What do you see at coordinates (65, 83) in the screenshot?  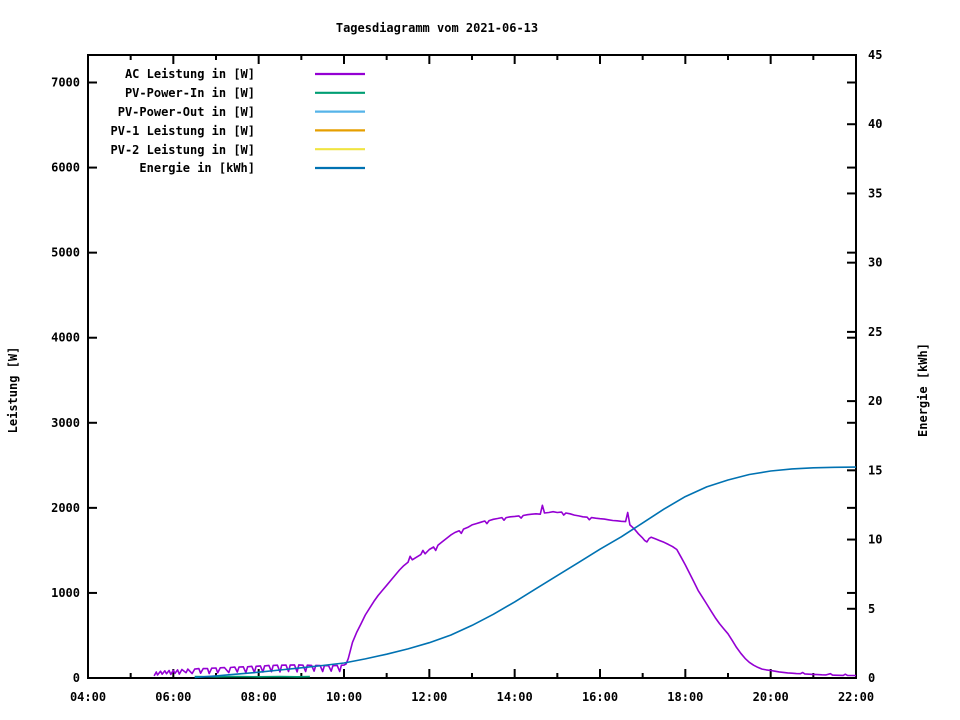 I see `svg-text: 7000` at bounding box center [65, 83].